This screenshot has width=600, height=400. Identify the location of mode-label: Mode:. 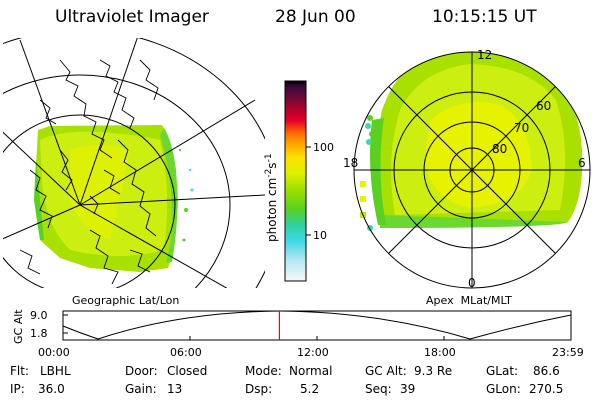
(263, 371).